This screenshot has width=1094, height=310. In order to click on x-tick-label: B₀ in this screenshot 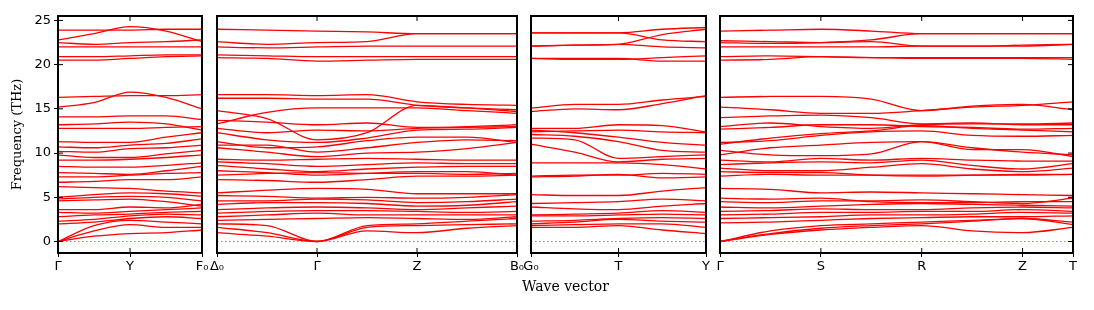, I will do `click(517, 266)`.